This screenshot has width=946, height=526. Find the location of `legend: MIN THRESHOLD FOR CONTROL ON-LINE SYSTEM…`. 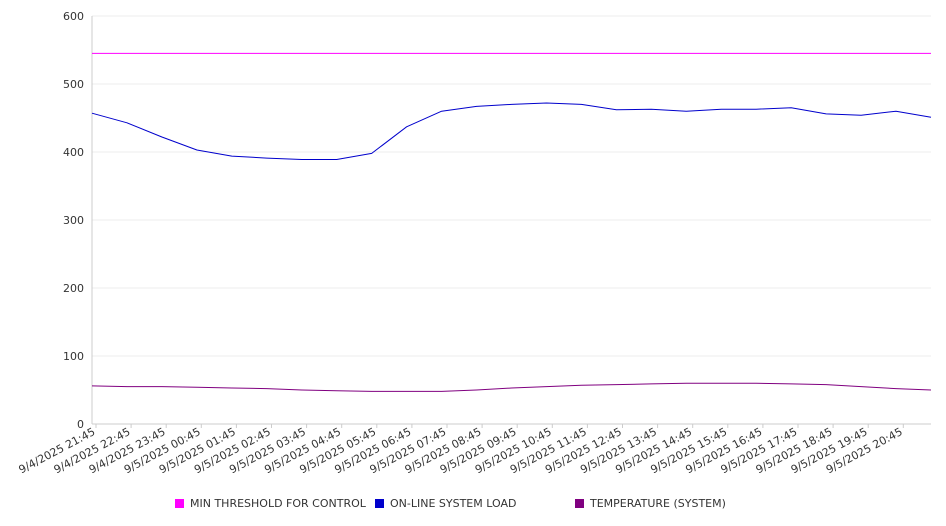

legend: MIN THRESHOLD FOR CONTROL ON-LINE SYSTEM… is located at coordinates (473, 506).